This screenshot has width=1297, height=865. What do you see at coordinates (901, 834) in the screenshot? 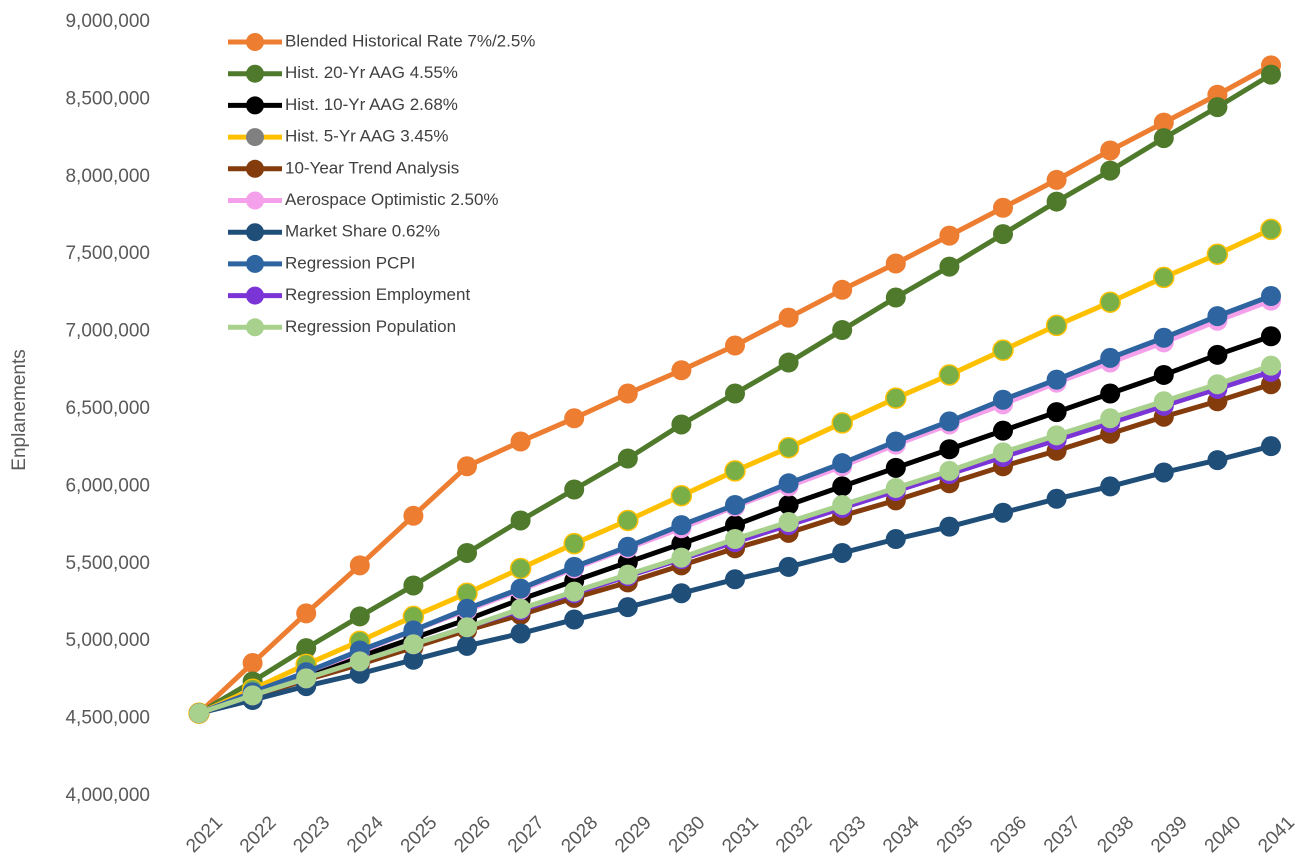
I see `x-tick-label: 2034` at bounding box center [901, 834].